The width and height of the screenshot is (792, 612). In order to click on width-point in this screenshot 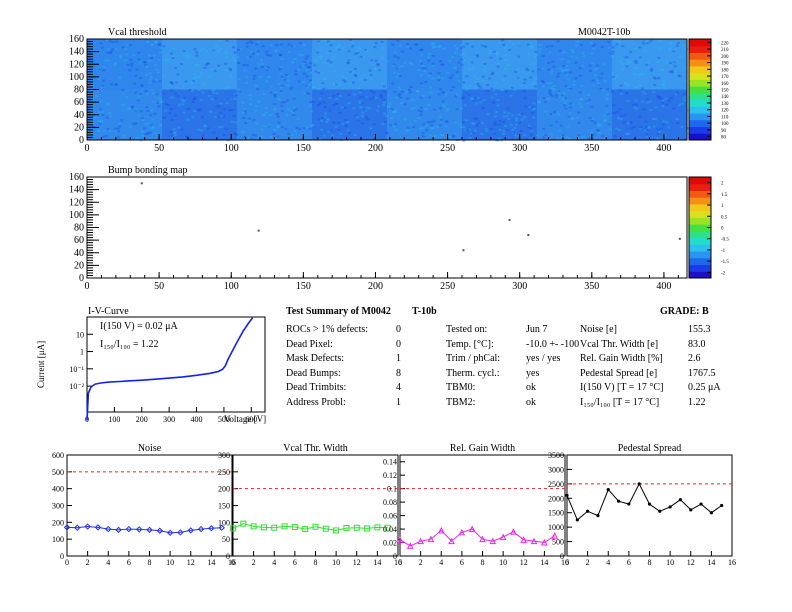, I will do `click(325, 528)`.